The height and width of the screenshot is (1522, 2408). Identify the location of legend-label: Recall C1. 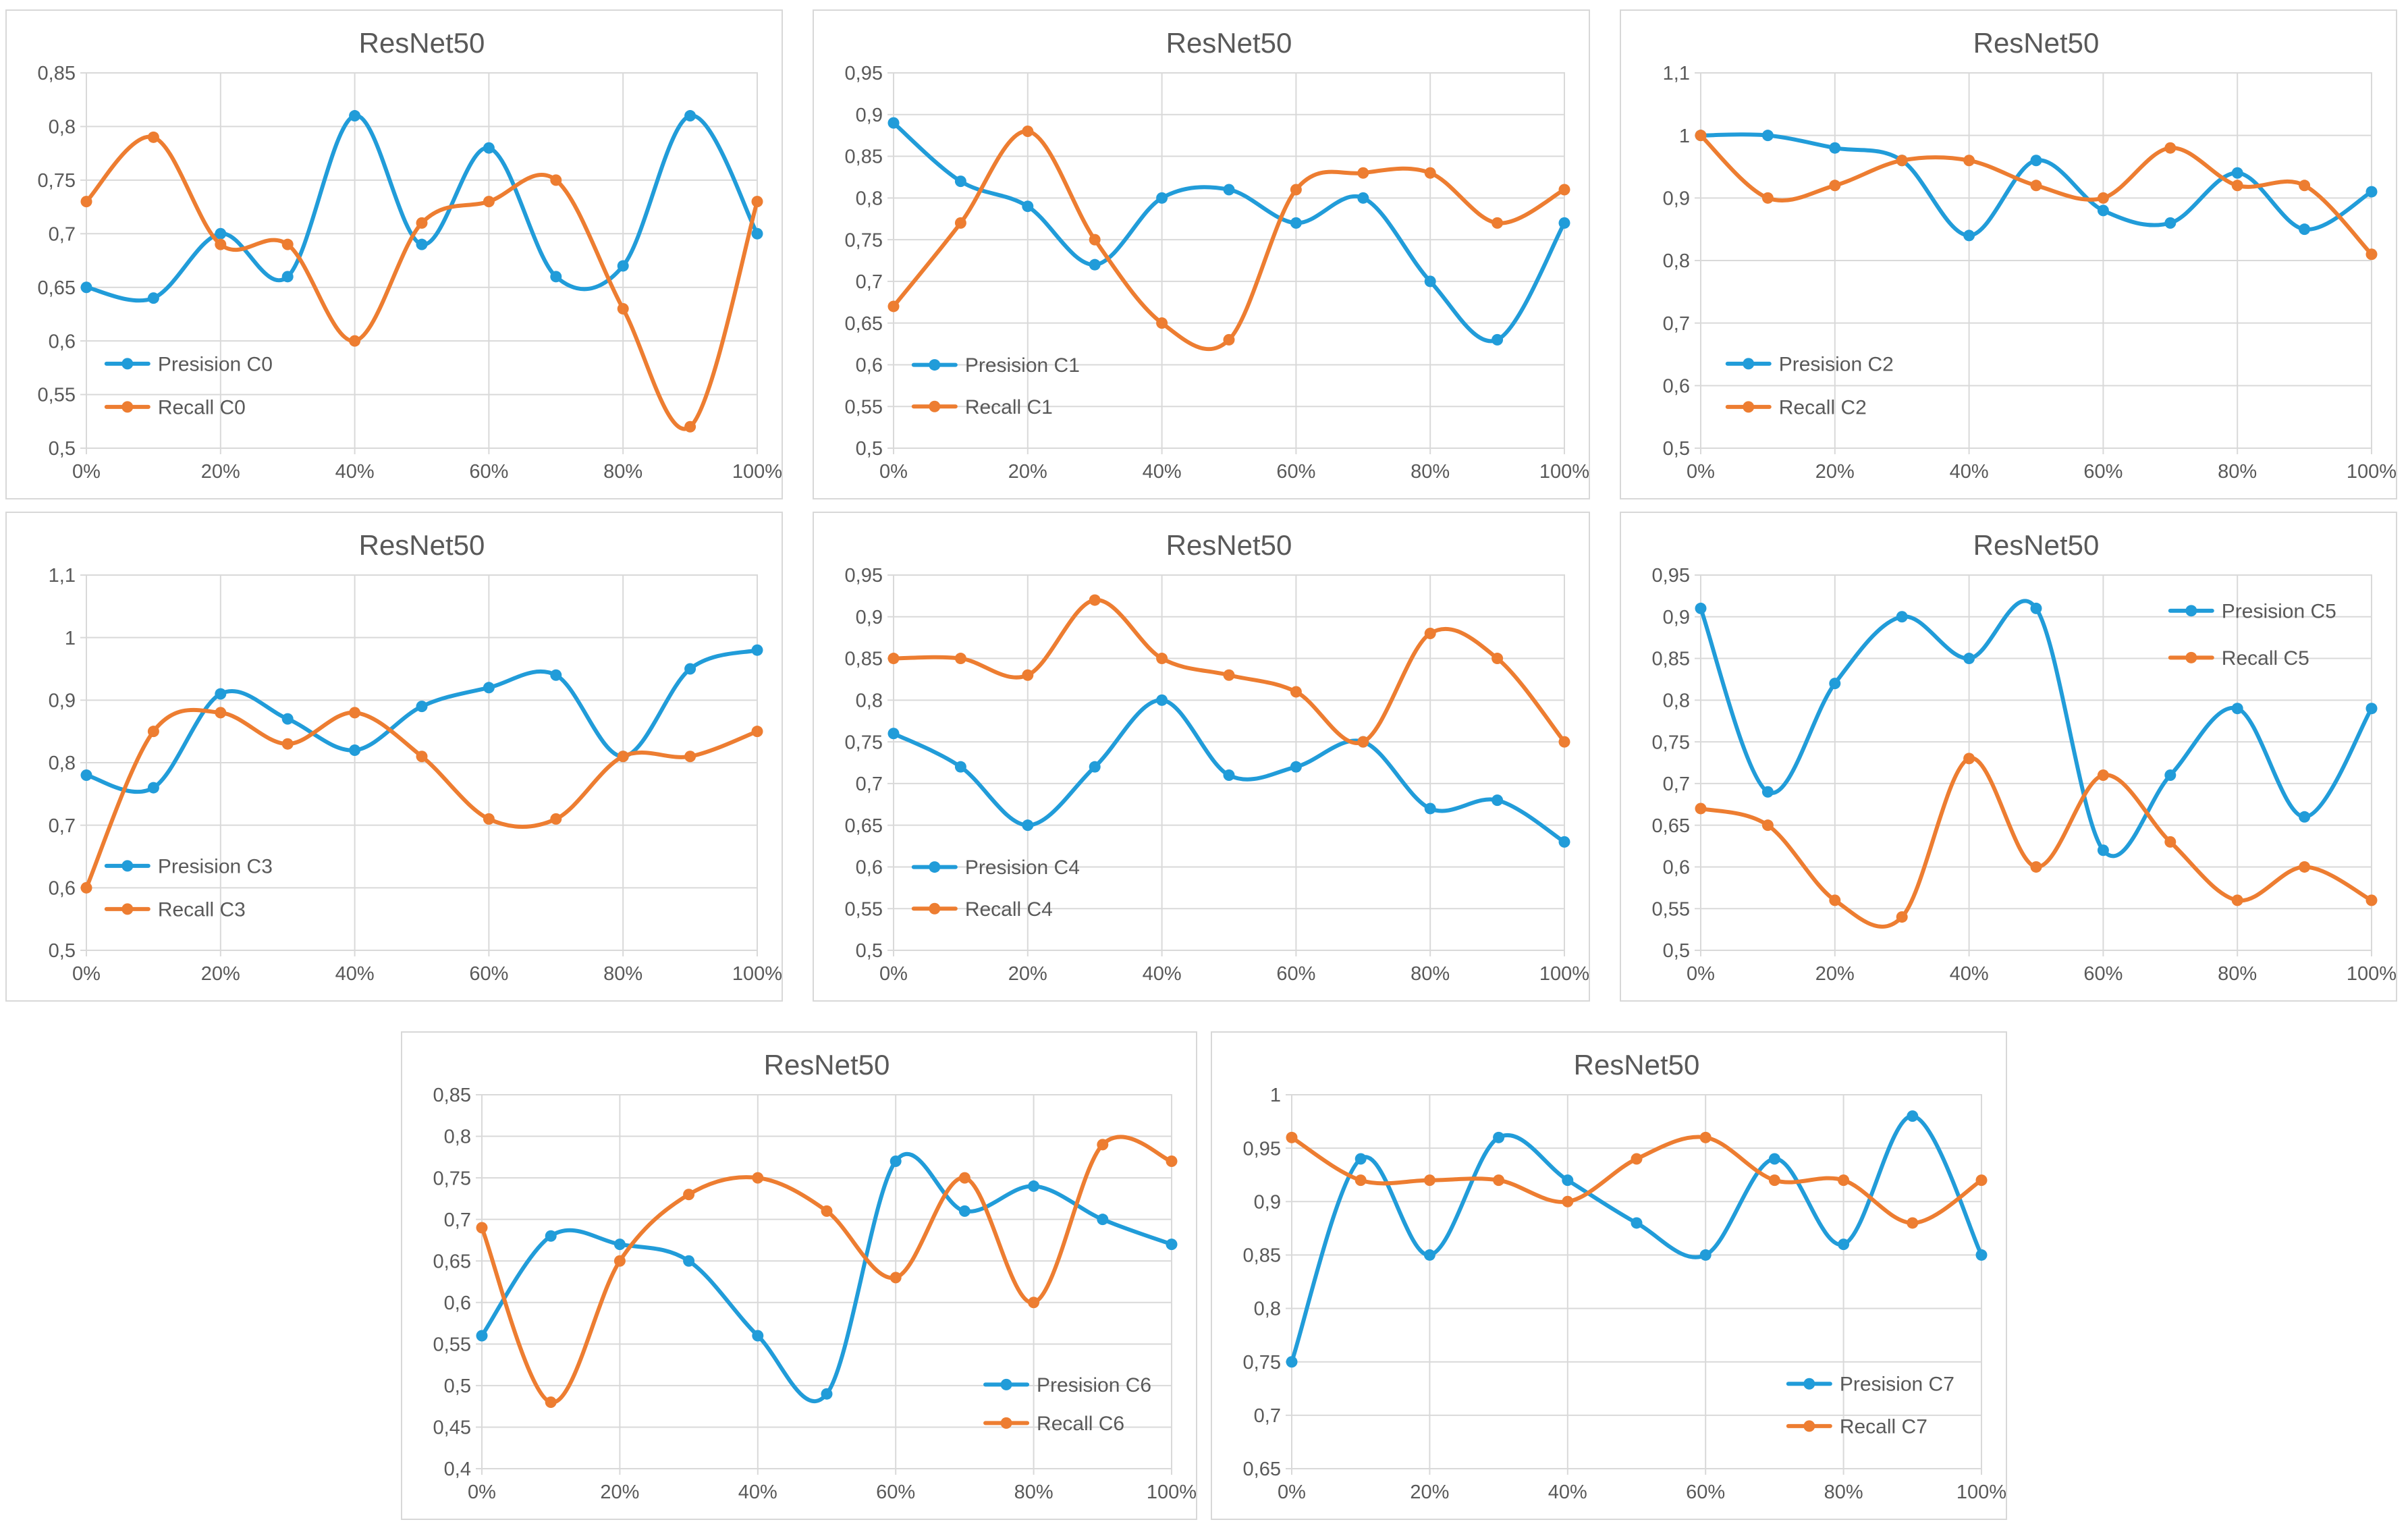
(1009, 407).